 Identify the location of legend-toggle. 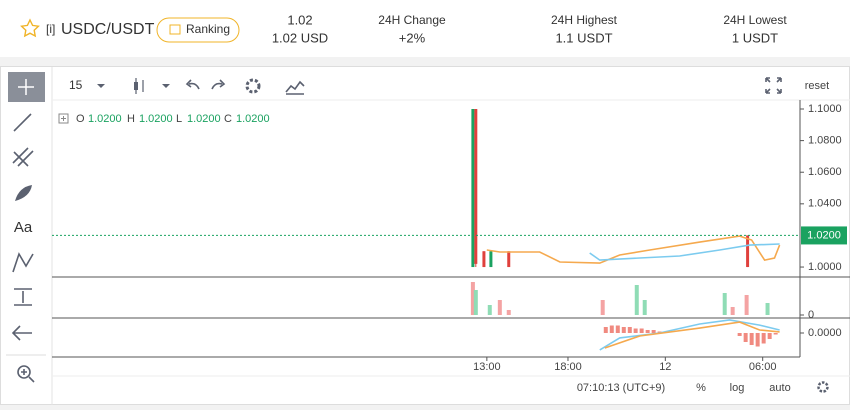
(63, 118).